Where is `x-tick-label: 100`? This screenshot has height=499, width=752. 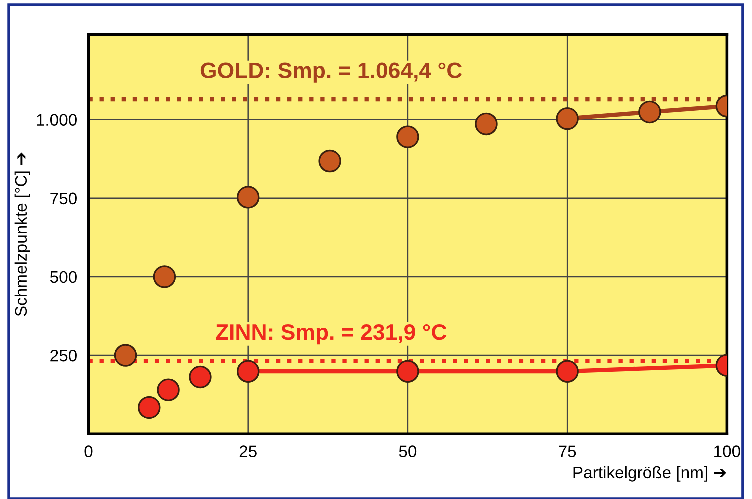 x-tick-label: 100 is located at coordinates (727, 452).